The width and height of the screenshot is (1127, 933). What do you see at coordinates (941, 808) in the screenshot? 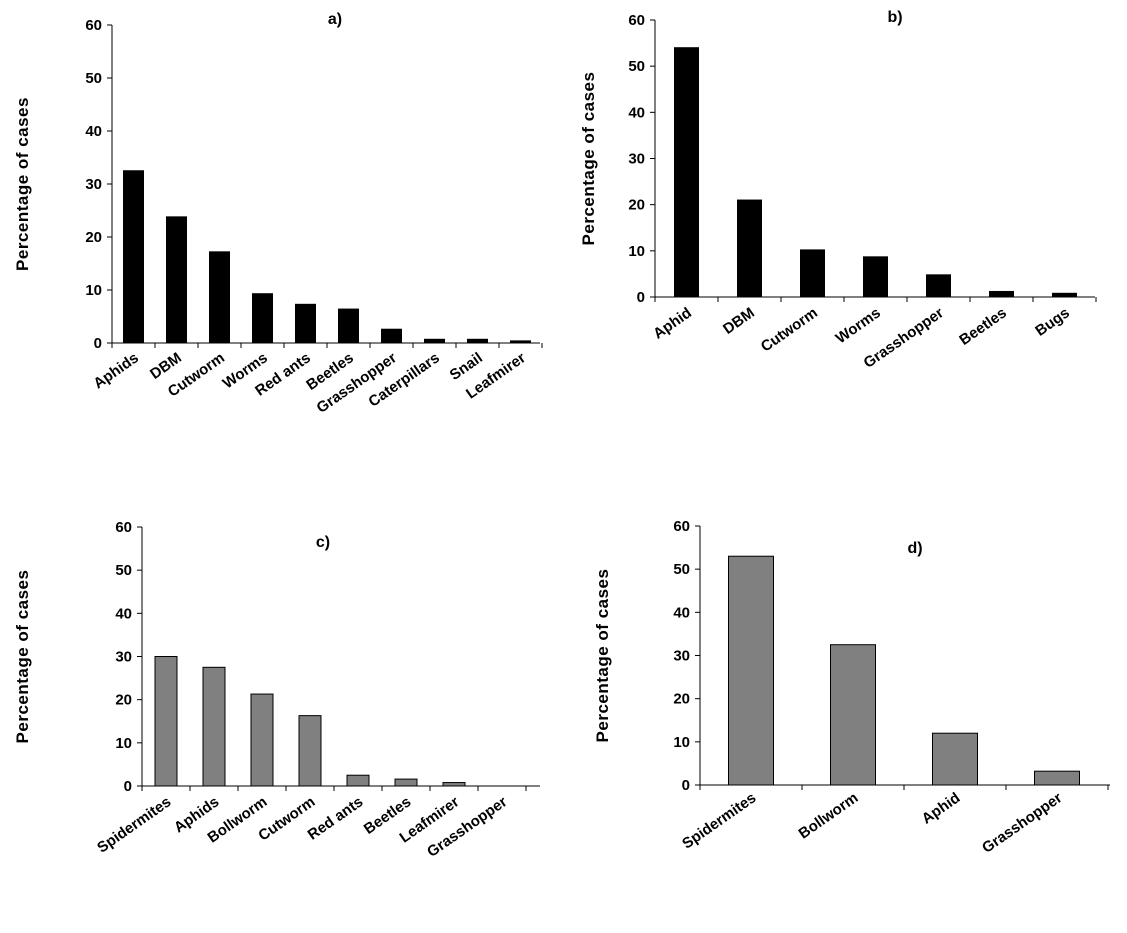
I see `category-label-d: Aphid` at bounding box center [941, 808].